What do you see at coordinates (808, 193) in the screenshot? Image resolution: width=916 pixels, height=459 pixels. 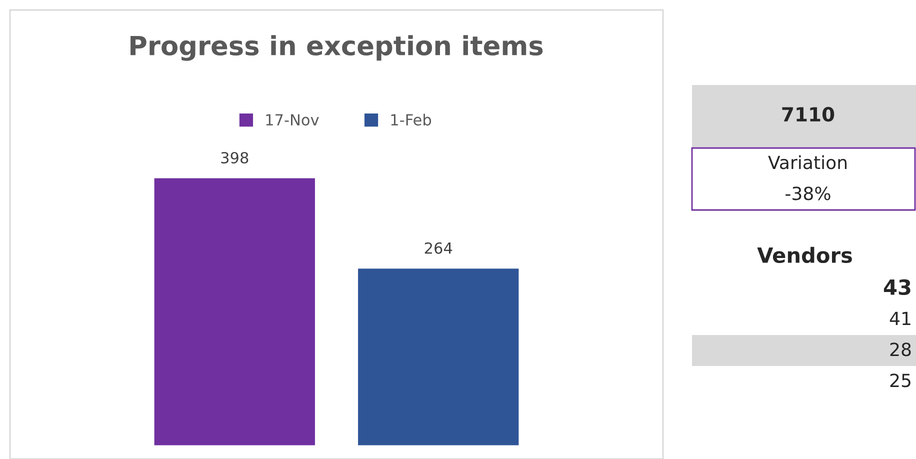 I see `text: -38%` at bounding box center [808, 193].